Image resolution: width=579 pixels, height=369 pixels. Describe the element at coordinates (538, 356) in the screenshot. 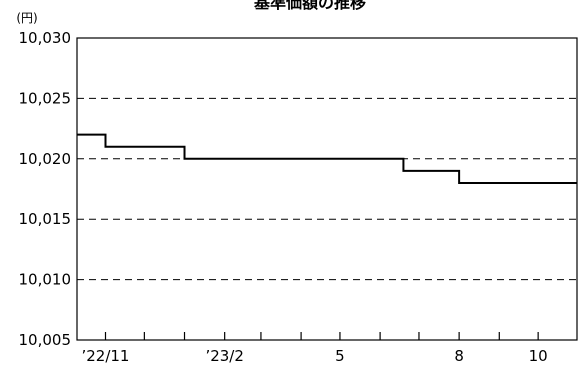

I see `x-tick-label: 10` at that location.